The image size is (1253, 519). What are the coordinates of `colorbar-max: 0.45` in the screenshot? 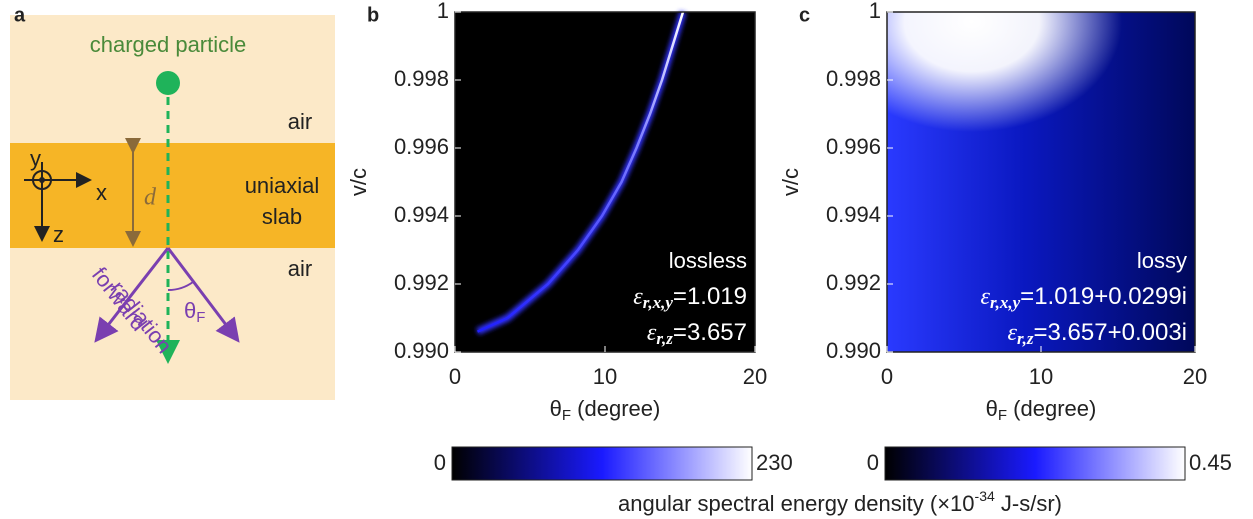 It's located at (1210, 462).